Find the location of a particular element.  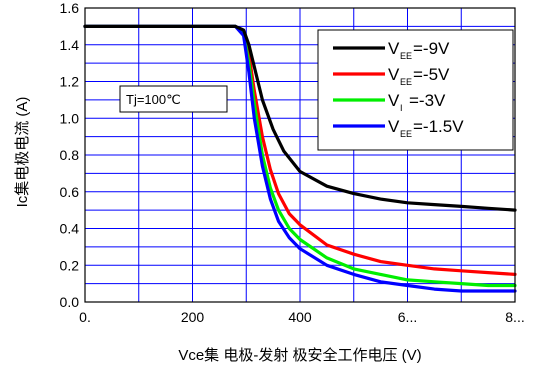

annotation-box: Tj=100℃ is located at coordinates (173, 99).